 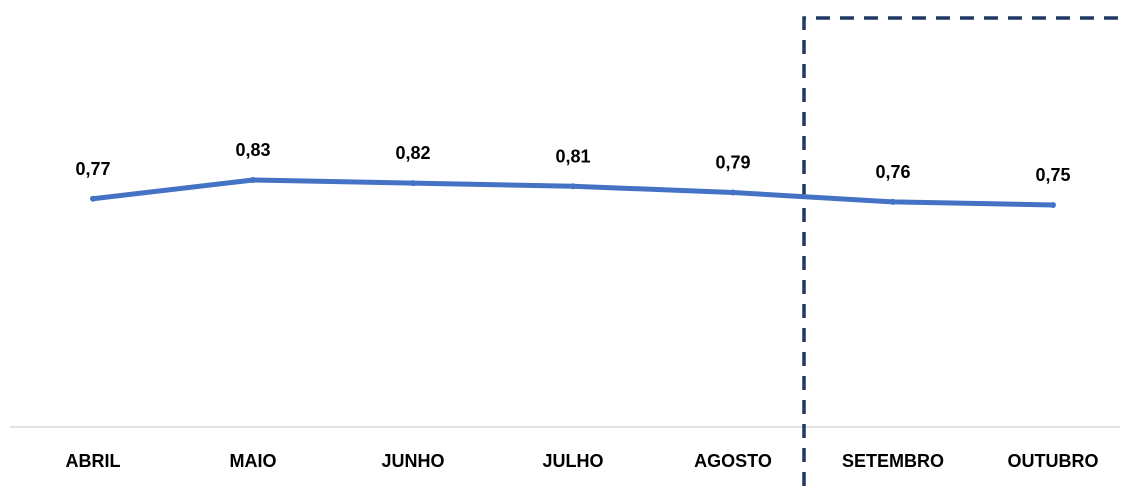 I want to click on data-labels: 0,77 0,83 0,82 0,81 0,79 0,76 0,75, so click(x=572, y=162).